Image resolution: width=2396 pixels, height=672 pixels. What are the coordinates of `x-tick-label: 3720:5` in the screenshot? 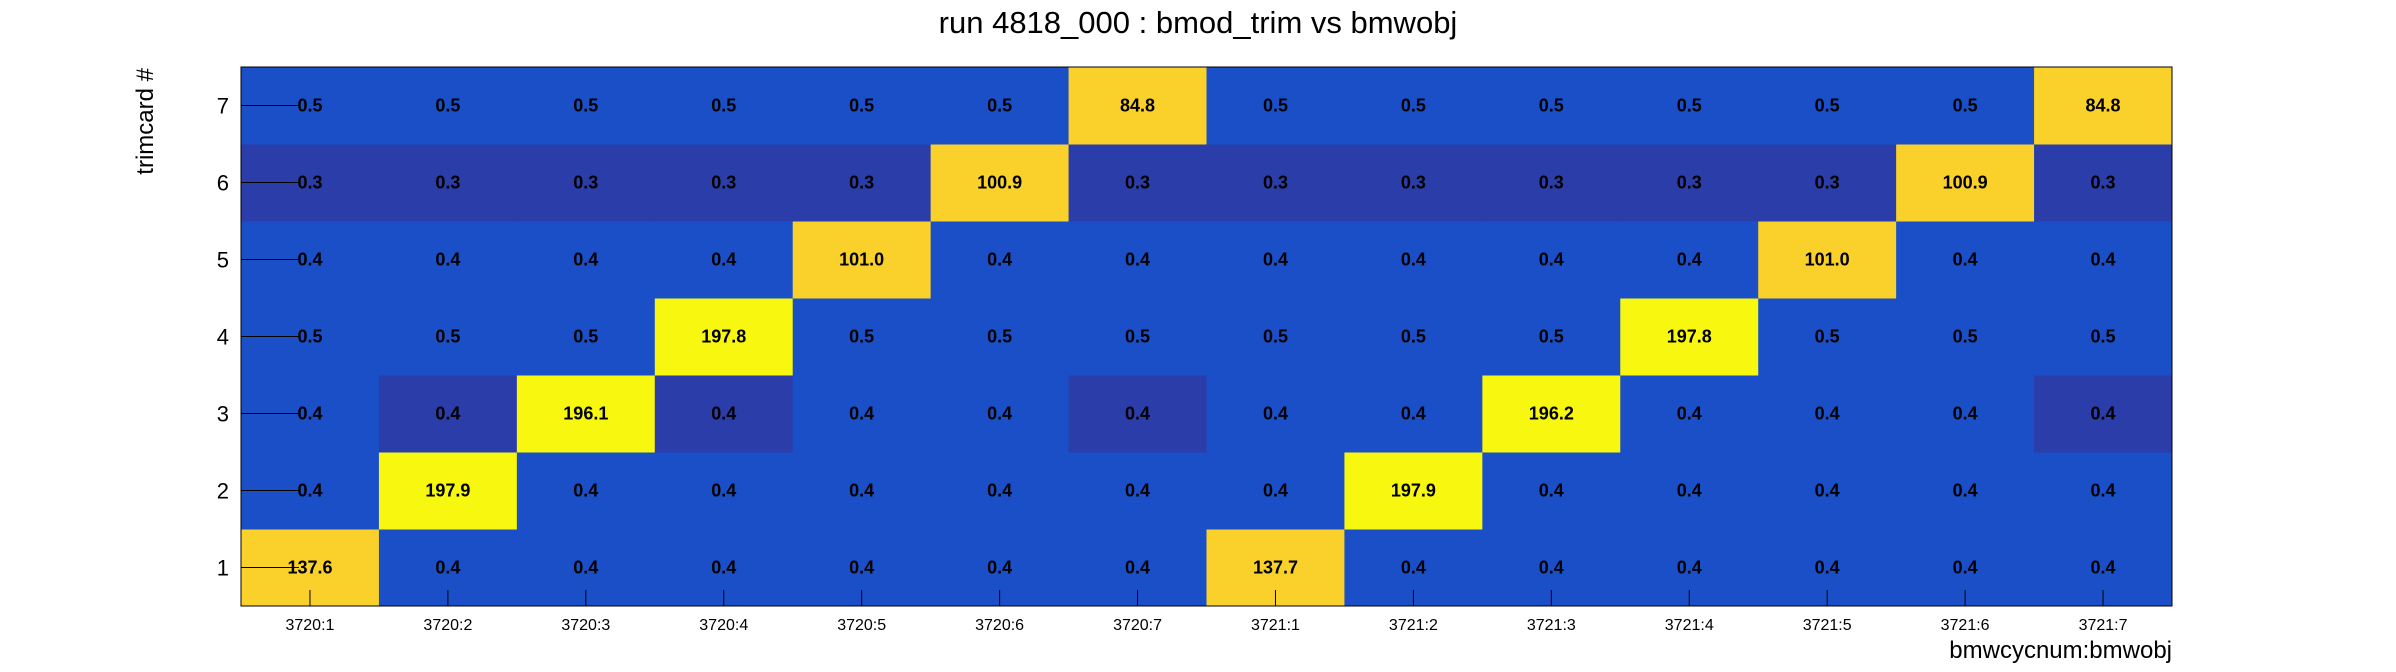 It's located at (861, 625).